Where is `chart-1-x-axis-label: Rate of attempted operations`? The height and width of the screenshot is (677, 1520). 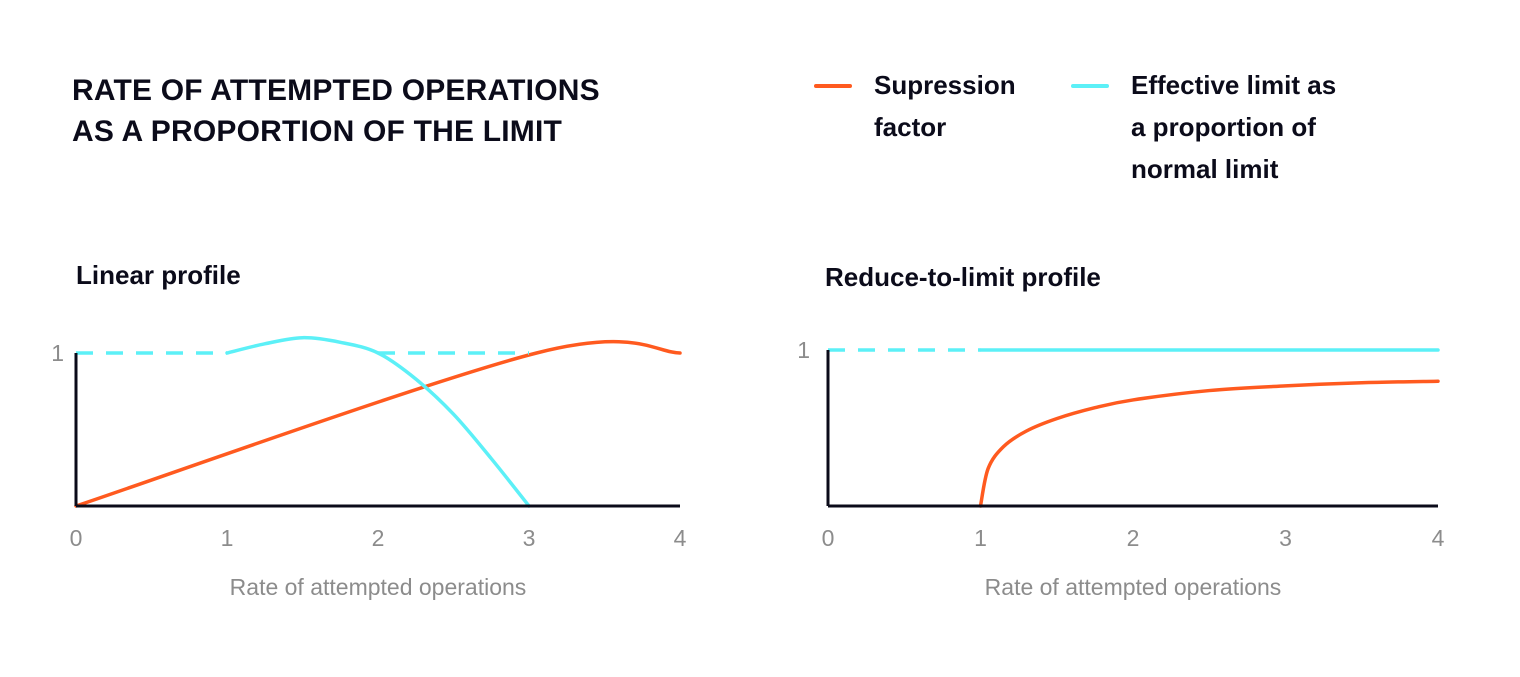
chart-1-x-axis-label: Rate of attempted operations is located at coordinates (378, 587).